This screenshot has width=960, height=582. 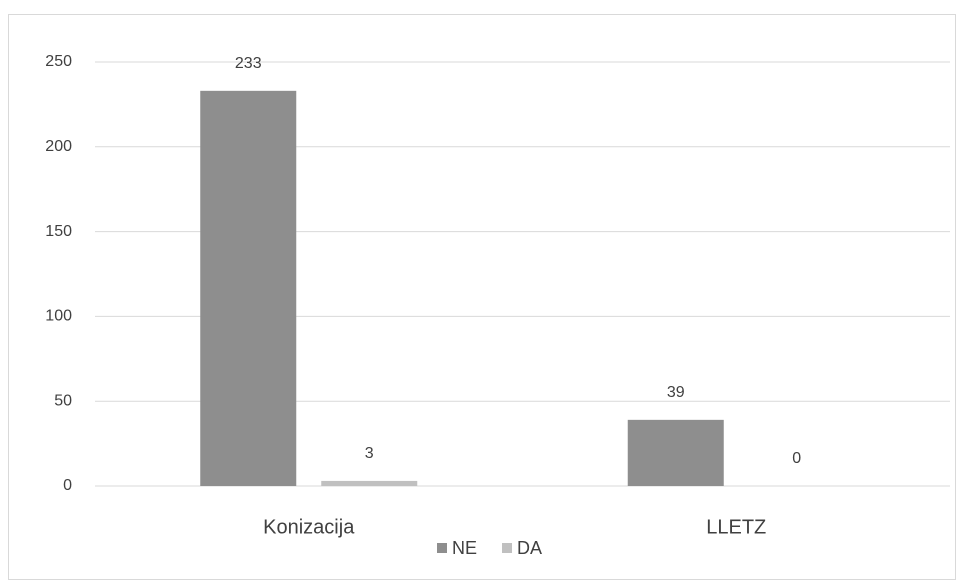 I want to click on data-label: 0, so click(x=796, y=458).